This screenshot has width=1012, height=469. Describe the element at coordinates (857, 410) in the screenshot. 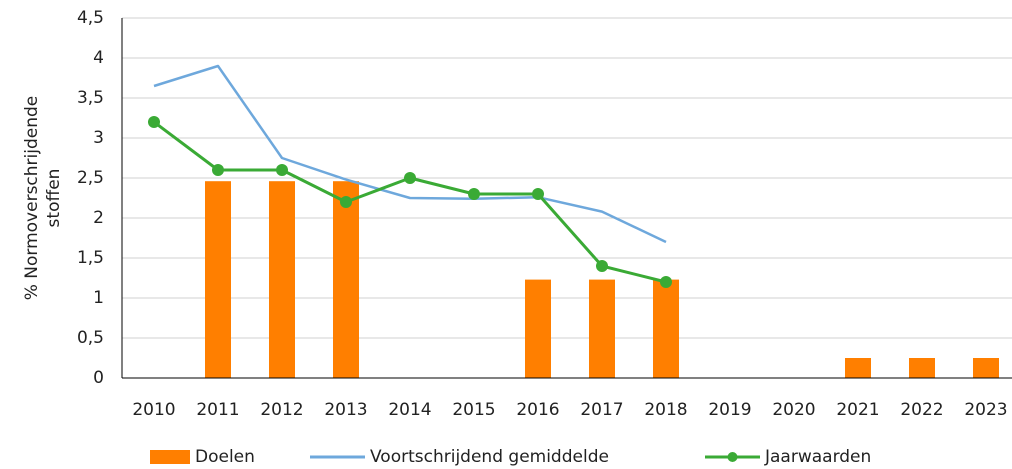

I see `x-tick-label: 2021` at that location.